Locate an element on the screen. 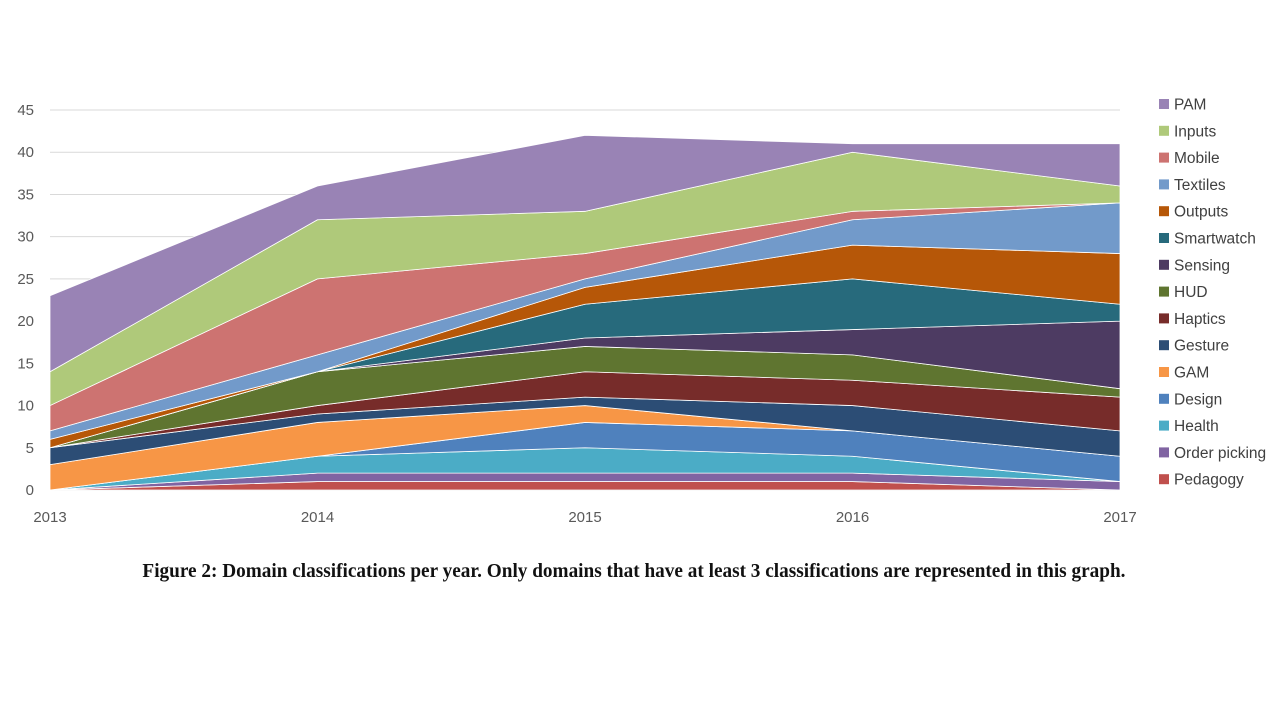 The image size is (1280, 720). legend-label: Design is located at coordinates (1198, 399).